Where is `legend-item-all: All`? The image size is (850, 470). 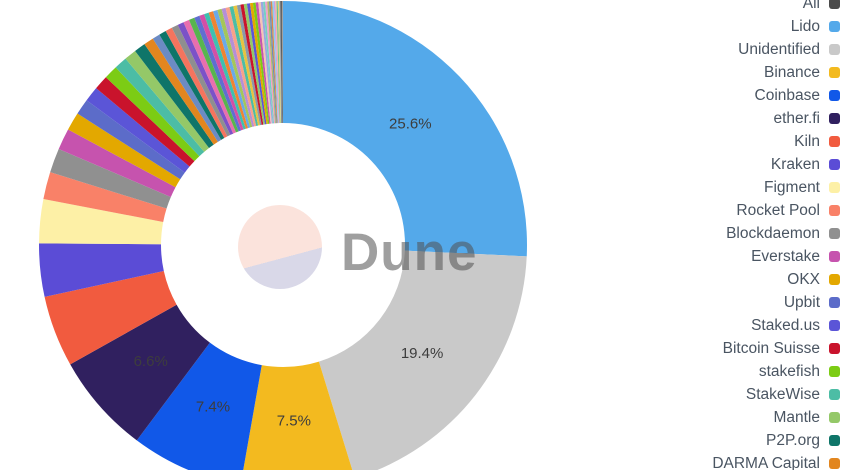
legend-item-all: All is located at coordinates (776, 7).